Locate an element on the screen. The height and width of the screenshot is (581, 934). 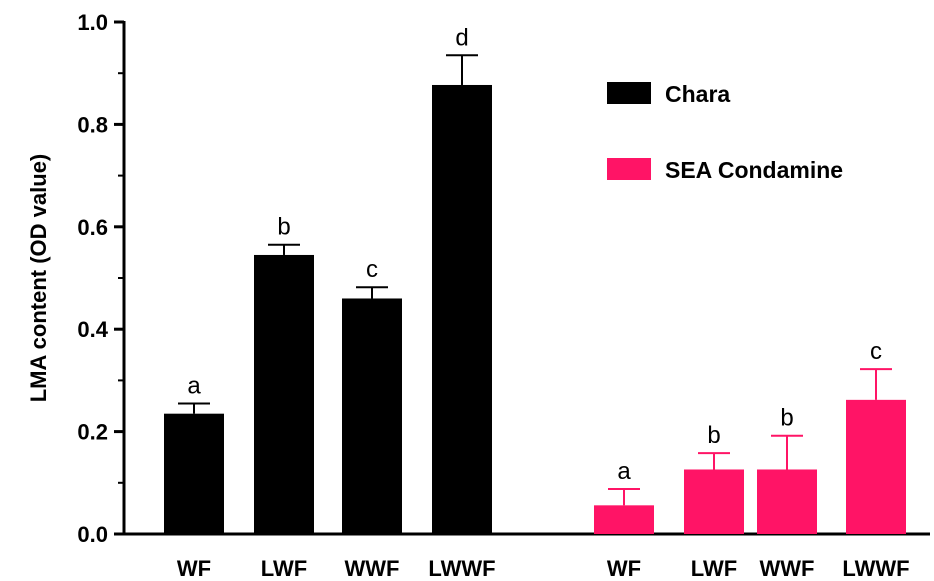
y-tick-label: 0.8 is located at coordinates (92, 124).